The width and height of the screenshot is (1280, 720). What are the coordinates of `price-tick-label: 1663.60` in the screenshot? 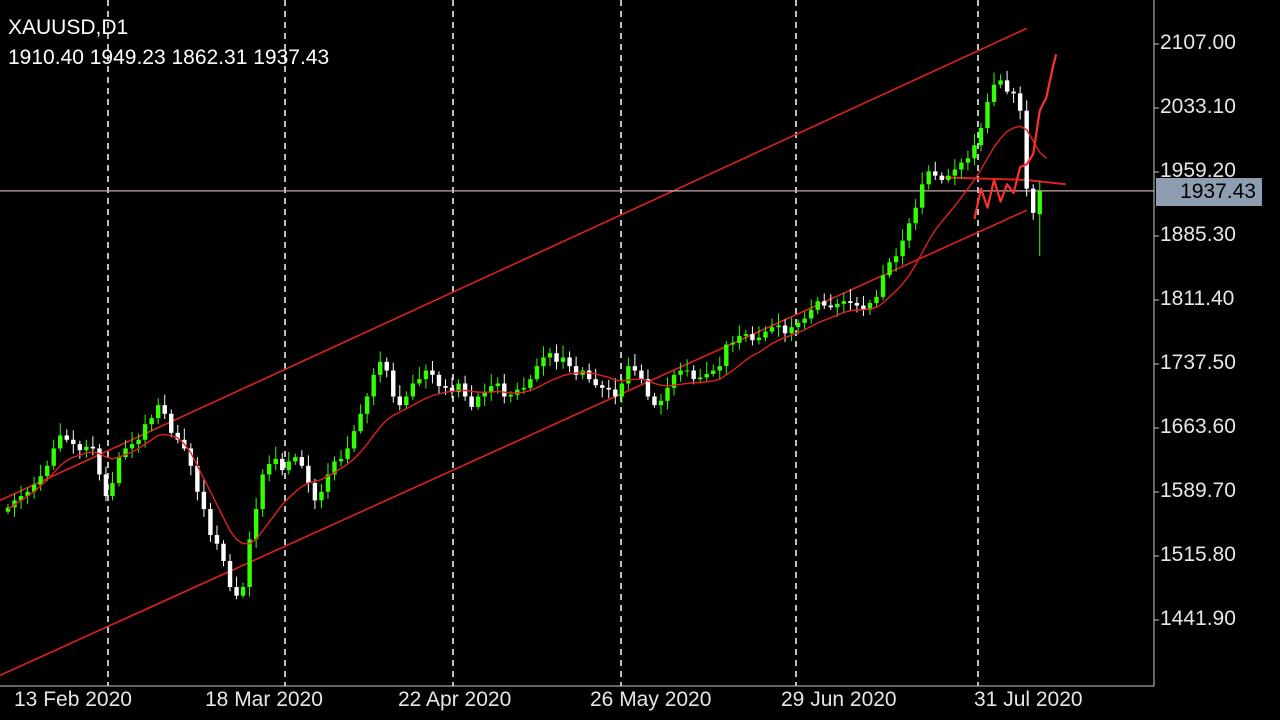 It's located at (1198, 426).